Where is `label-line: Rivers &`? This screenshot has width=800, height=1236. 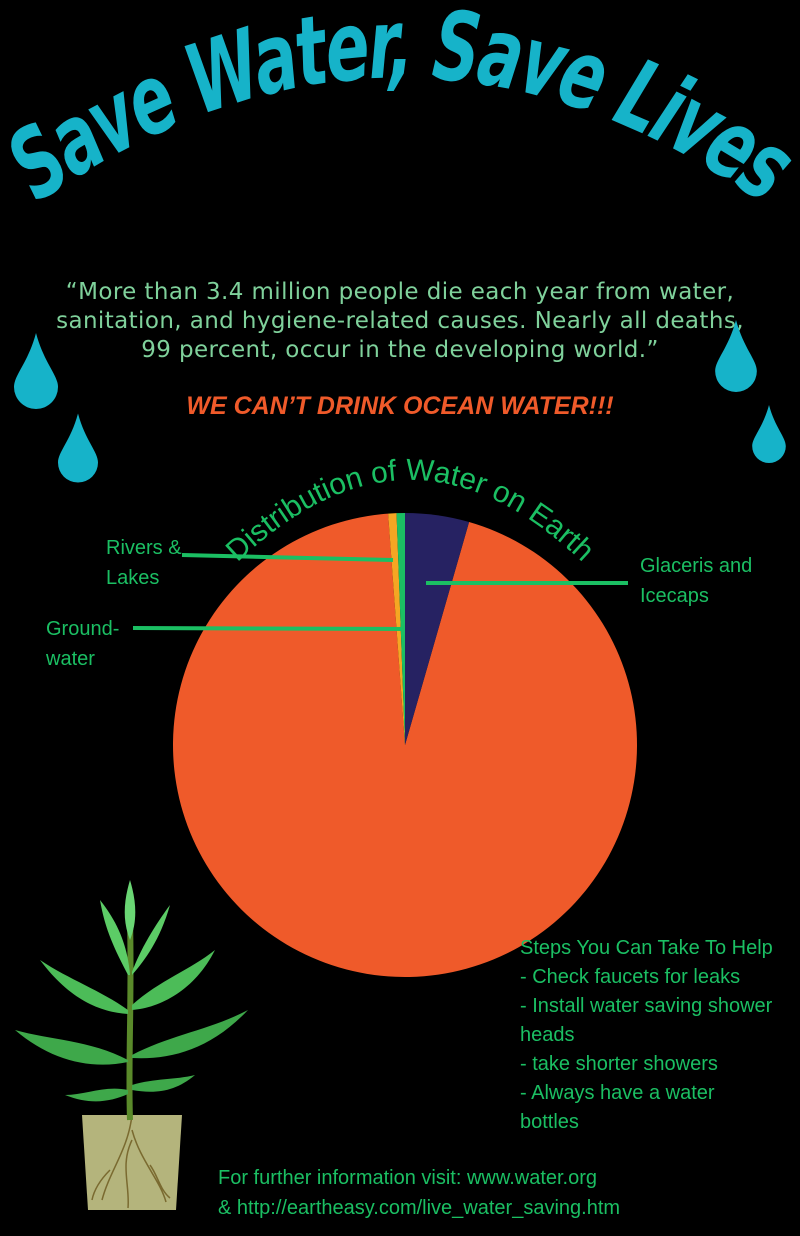 label-line: Rivers & is located at coordinates (144, 548).